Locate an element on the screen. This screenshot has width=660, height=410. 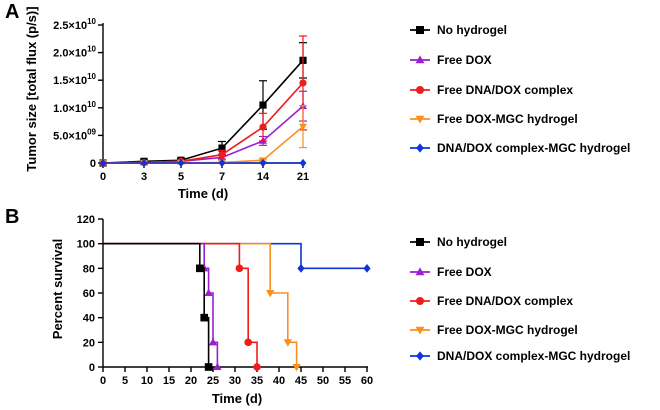
panel-b-y-tick-label: 0 is located at coordinates (92, 368).